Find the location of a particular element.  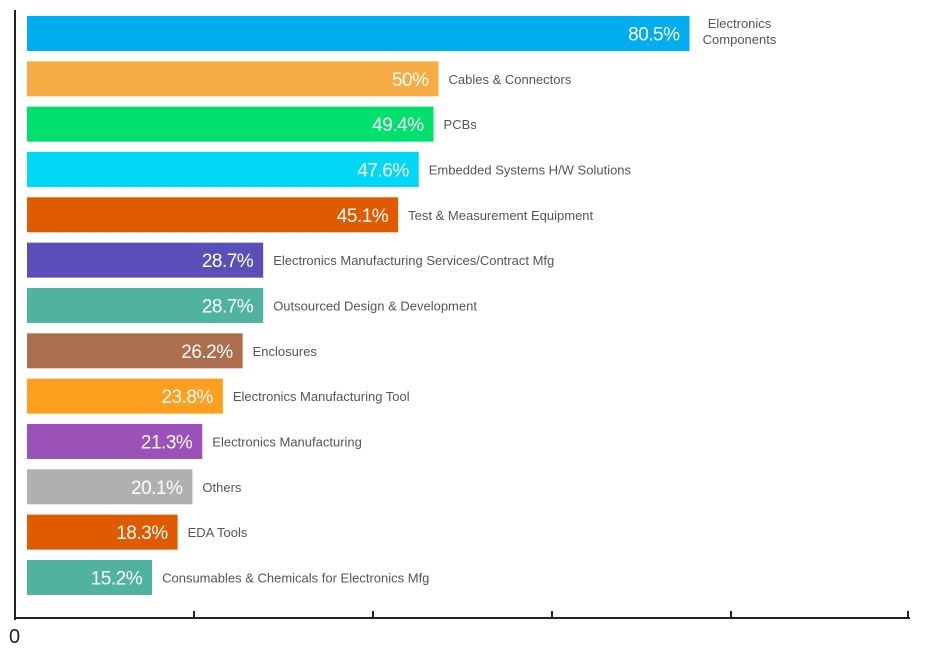

bar-value-label: 50% is located at coordinates (410, 80).